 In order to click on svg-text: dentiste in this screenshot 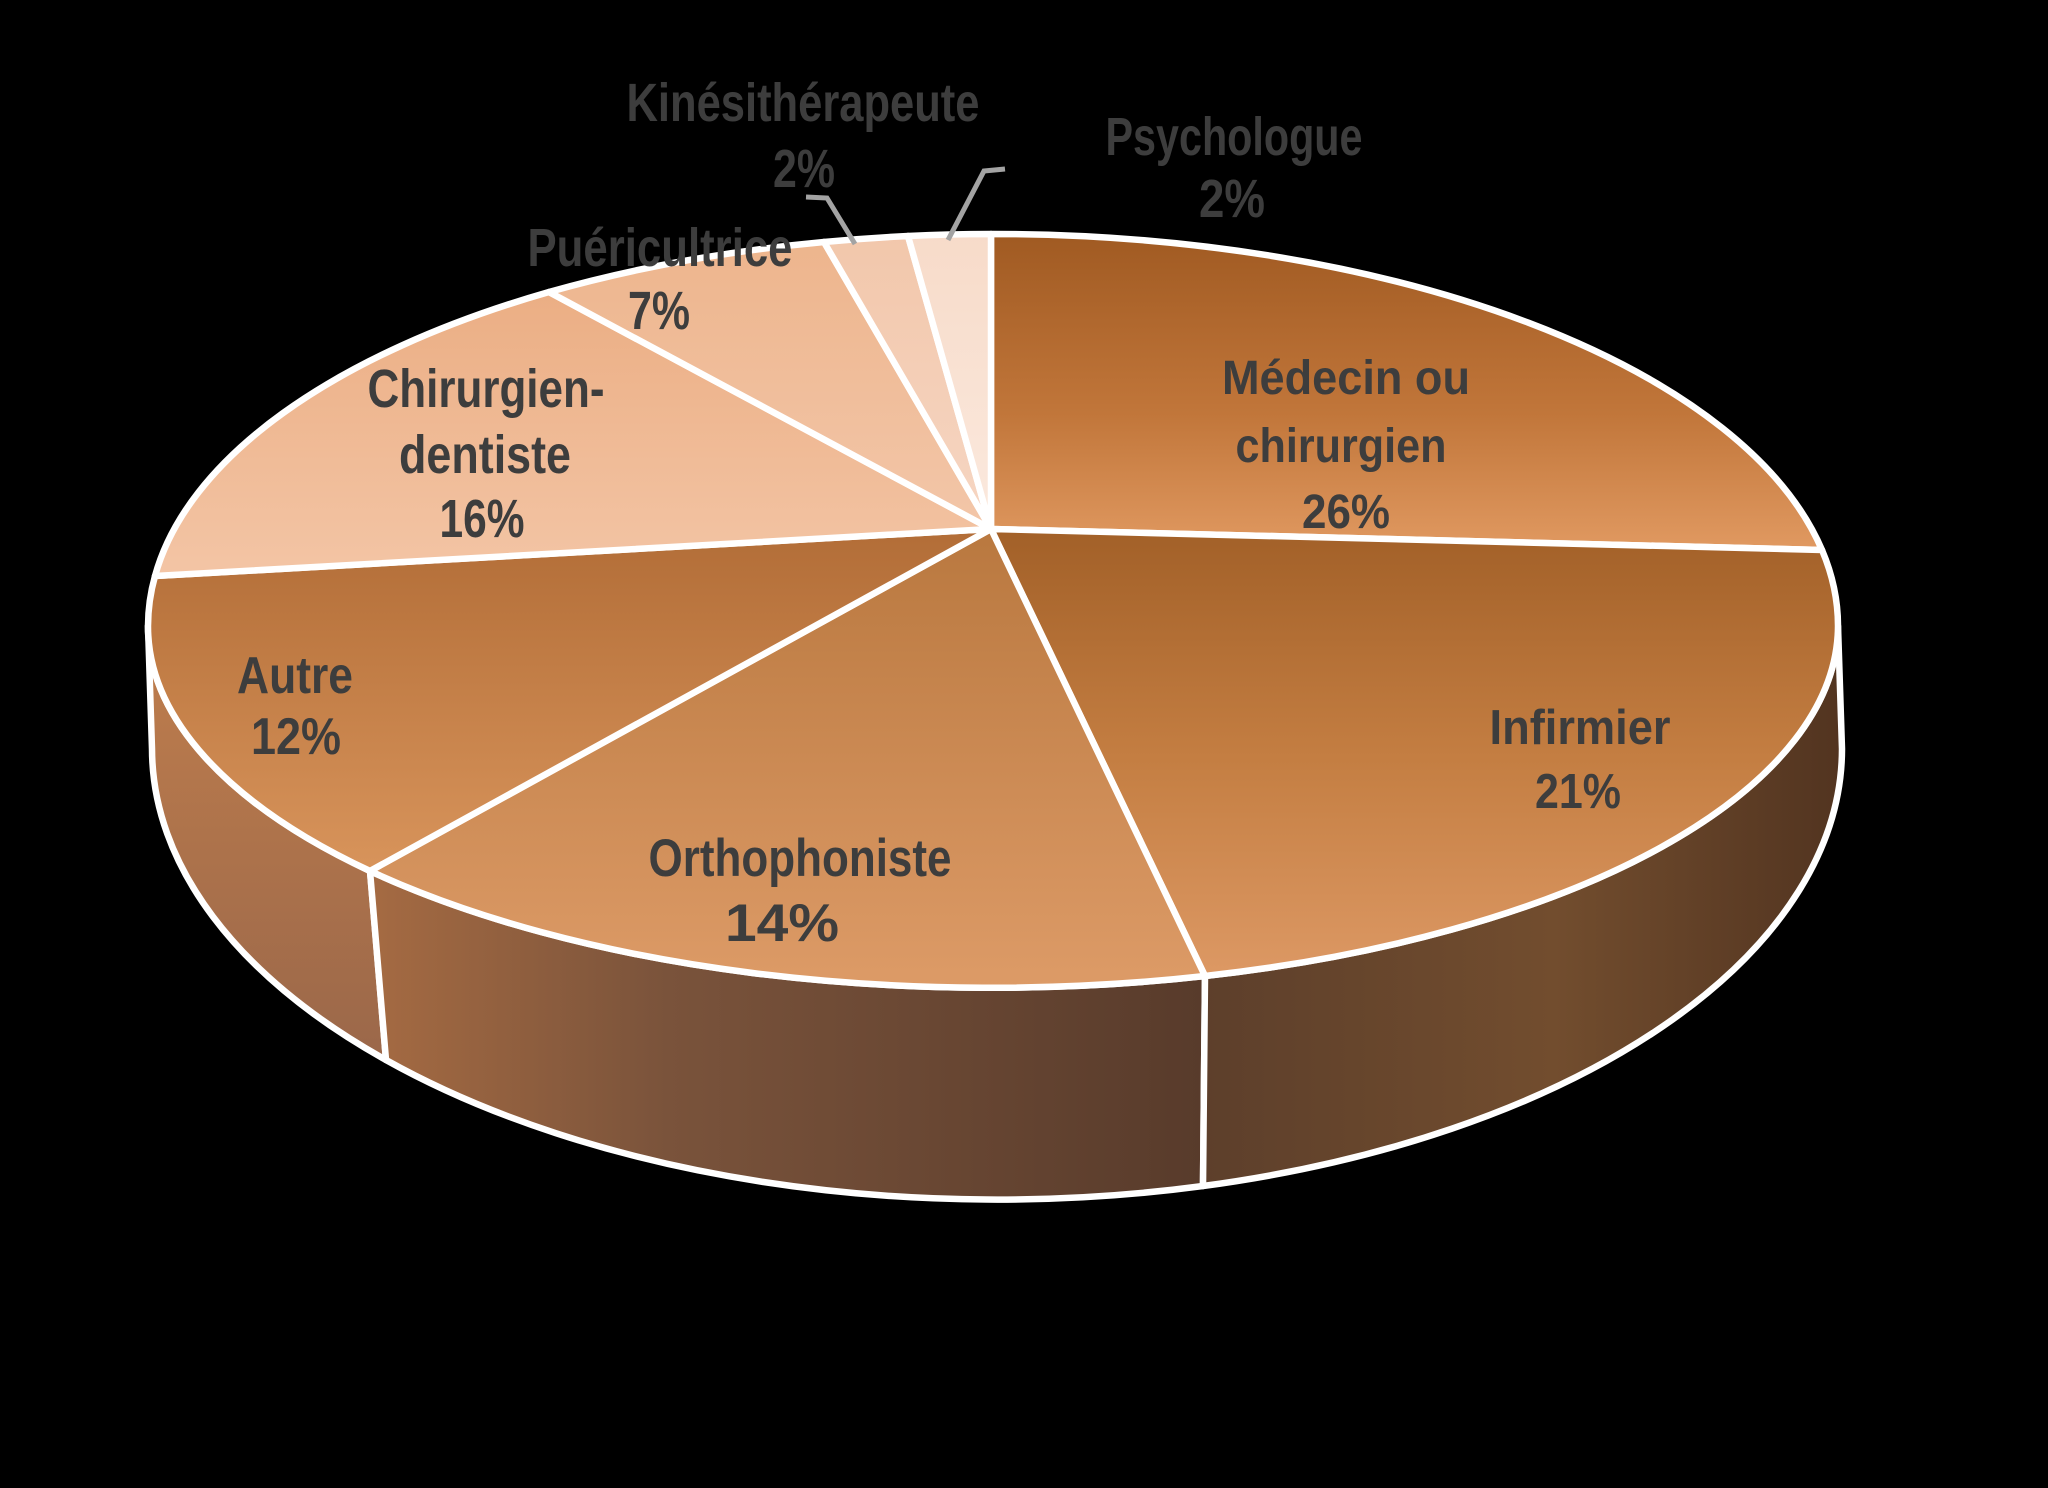, I will do `click(485, 455)`.